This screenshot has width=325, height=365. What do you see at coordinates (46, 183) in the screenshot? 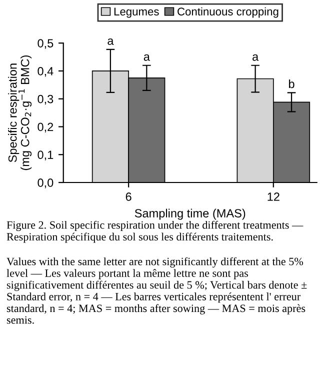
I see `y-tick-label: 0,0` at bounding box center [46, 183].